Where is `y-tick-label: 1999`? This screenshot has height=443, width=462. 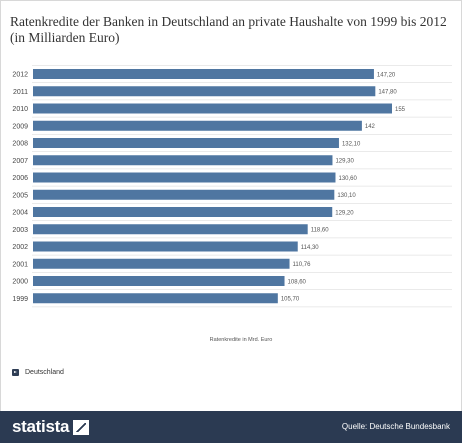
y-tick-label: 1999 is located at coordinates (20, 299).